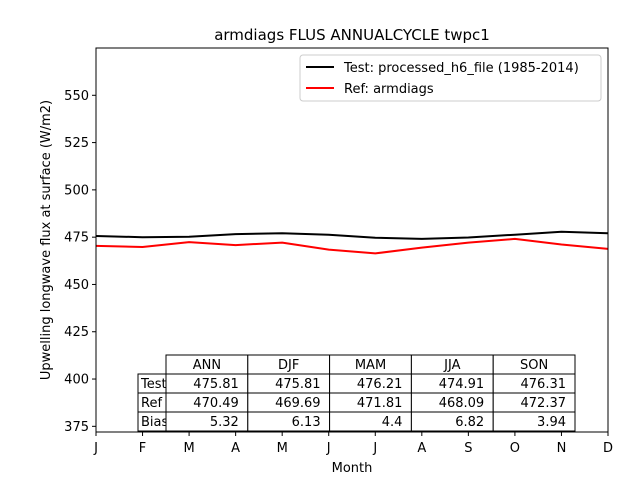 The height and width of the screenshot is (480, 640). I want to click on table-header-text: JJA, so click(451, 365).